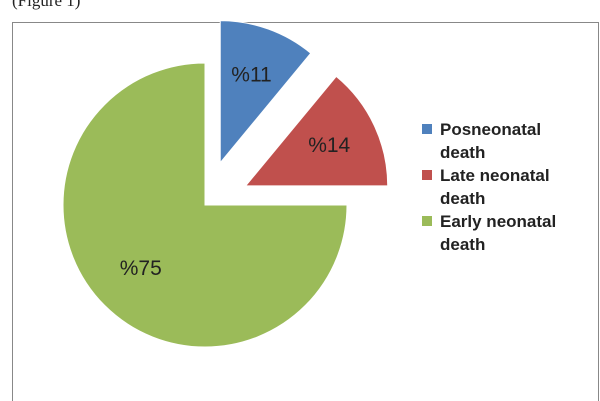 This screenshot has height=401, width=600. Describe the element at coordinates (495, 187) in the screenshot. I see `legend-label: Late neonatal death` at that location.